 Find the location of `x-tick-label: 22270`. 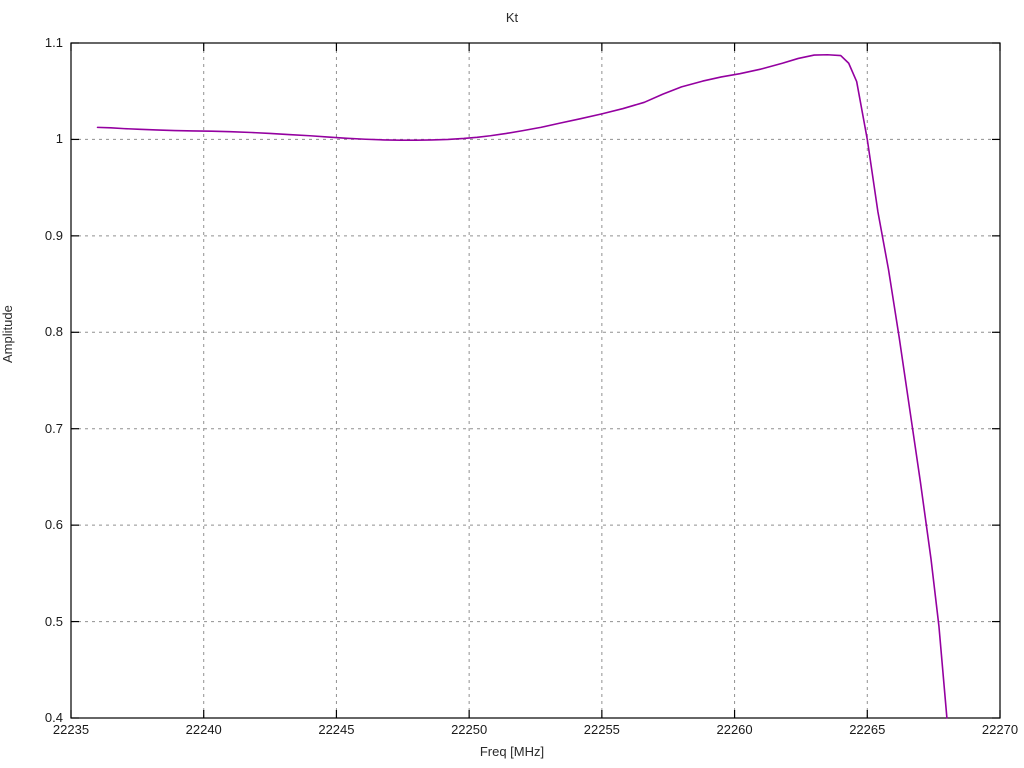

x-tick-label: 22270 is located at coordinates (1000, 729).